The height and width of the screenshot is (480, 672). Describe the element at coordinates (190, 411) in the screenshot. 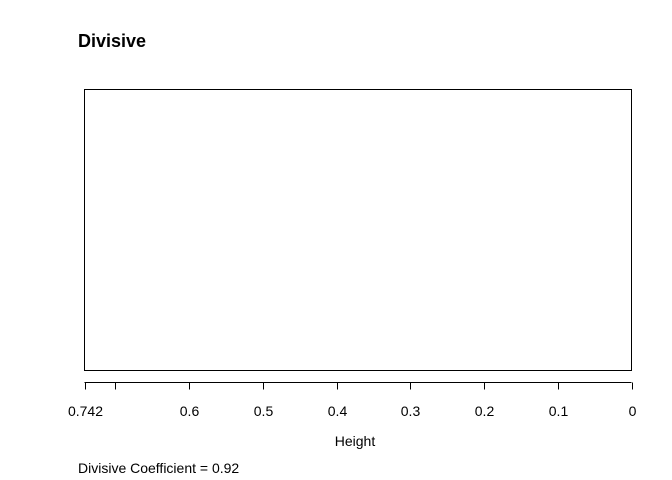

I see `x-tick-label: 0.6` at that location.